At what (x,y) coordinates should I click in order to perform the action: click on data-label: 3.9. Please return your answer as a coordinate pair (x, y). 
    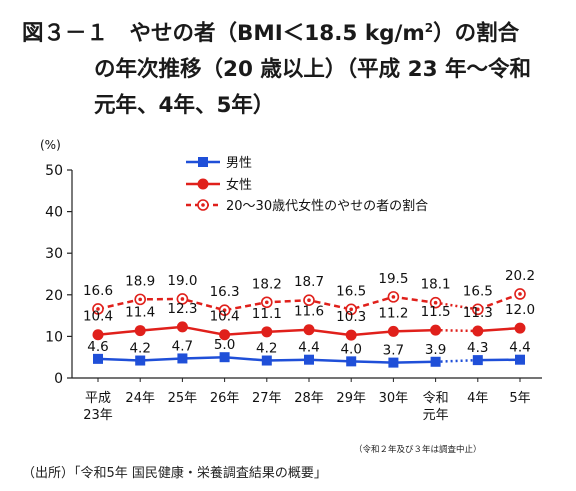
    Looking at the image, I should click on (435, 350).